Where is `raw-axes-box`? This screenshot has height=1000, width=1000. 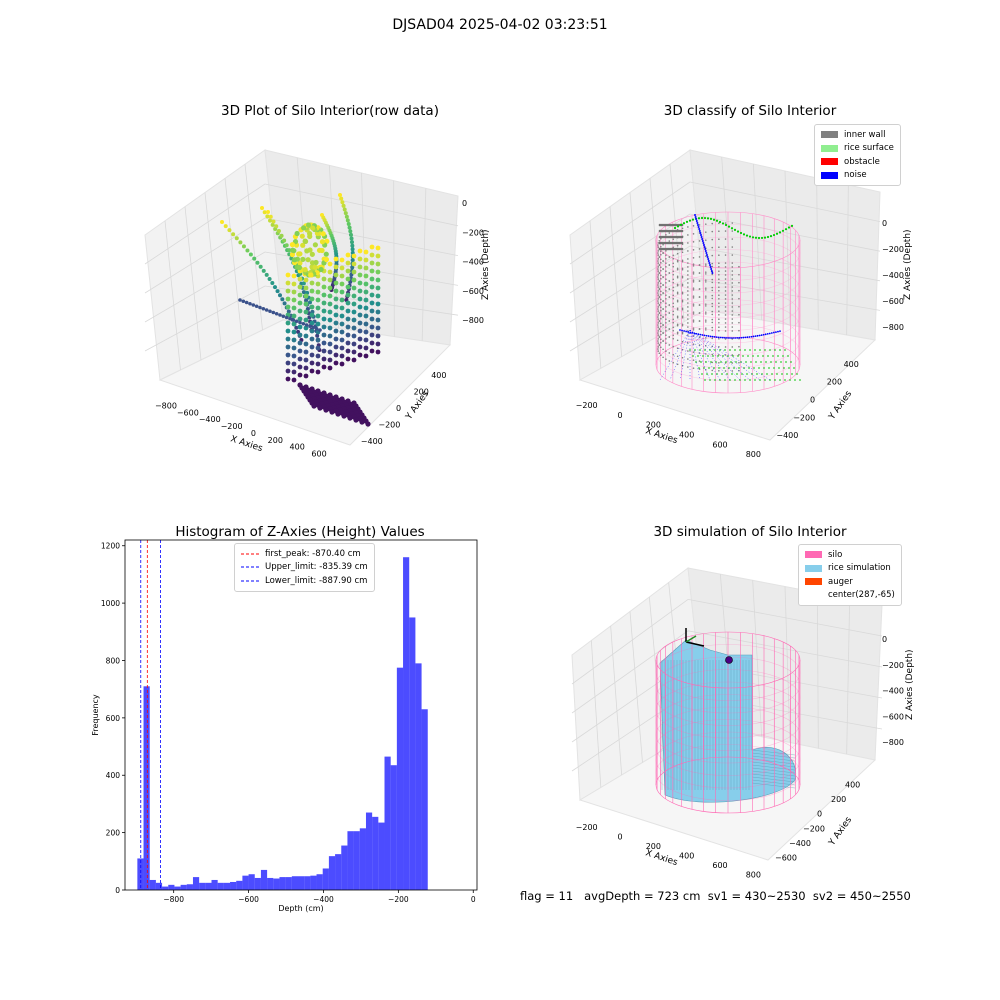
raw-axes-box is located at coordinates (301, 297).